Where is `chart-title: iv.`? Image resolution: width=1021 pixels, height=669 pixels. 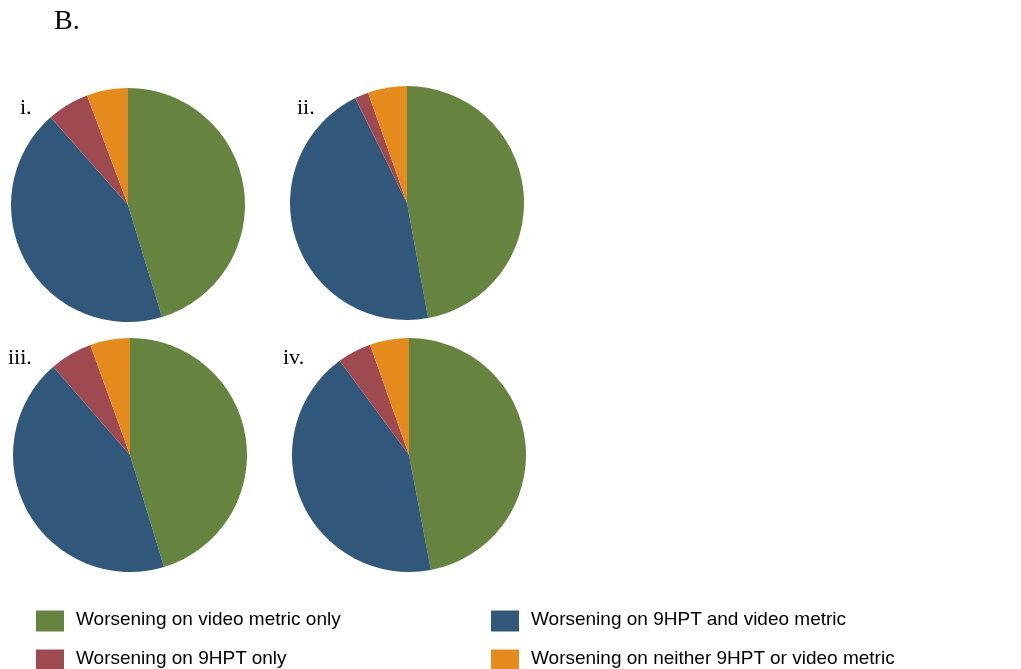
chart-title: iv. is located at coordinates (294, 357).